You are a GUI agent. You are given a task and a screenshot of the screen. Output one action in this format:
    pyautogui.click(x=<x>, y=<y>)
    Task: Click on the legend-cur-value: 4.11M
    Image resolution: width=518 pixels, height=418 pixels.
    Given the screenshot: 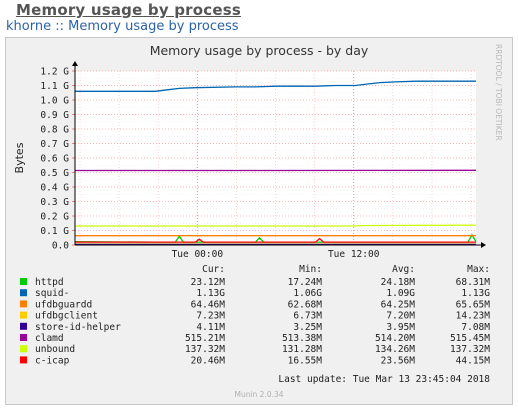 What is the action you would take?
    pyautogui.click(x=210, y=327)
    